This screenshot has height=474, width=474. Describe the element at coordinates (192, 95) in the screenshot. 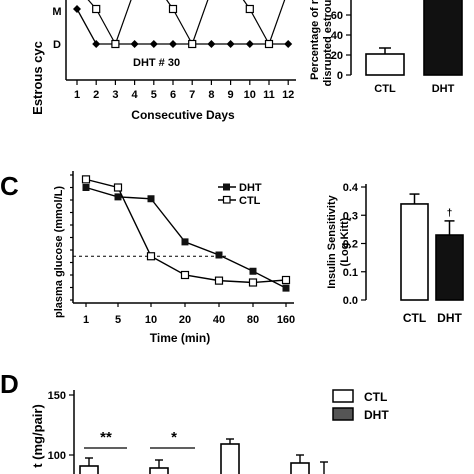

I see `estrous-x-tick-label: 7` at that location.